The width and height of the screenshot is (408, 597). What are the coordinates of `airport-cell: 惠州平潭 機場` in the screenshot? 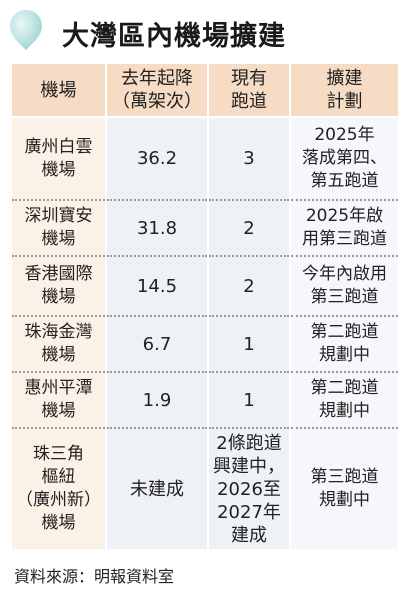 It's located at (59, 400).